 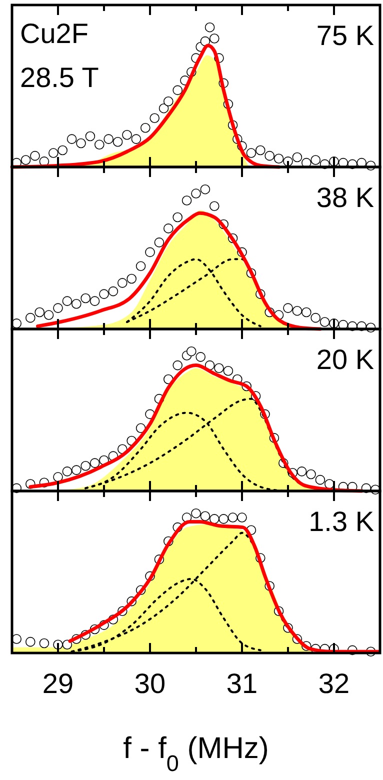 What do you see at coordinates (334, 683) in the screenshot?
I see `x-tick-label: 32` at bounding box center [334, 683].